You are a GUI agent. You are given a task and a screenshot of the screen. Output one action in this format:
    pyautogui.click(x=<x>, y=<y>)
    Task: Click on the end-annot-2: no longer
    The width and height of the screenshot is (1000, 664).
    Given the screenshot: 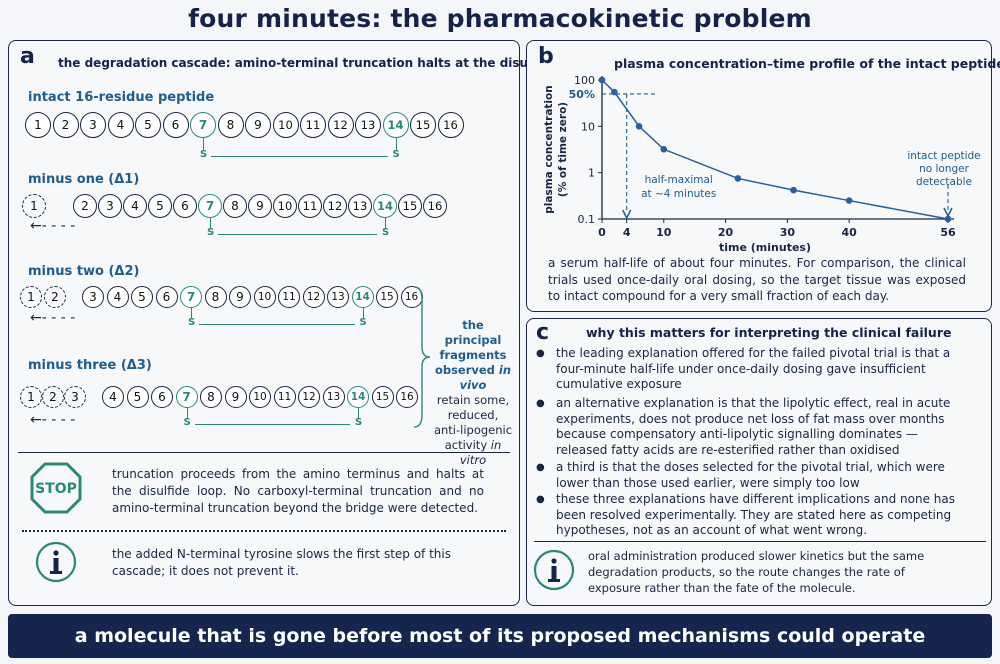 What is the action you would take?
    pyautogui.click(x=944, y=169)
    